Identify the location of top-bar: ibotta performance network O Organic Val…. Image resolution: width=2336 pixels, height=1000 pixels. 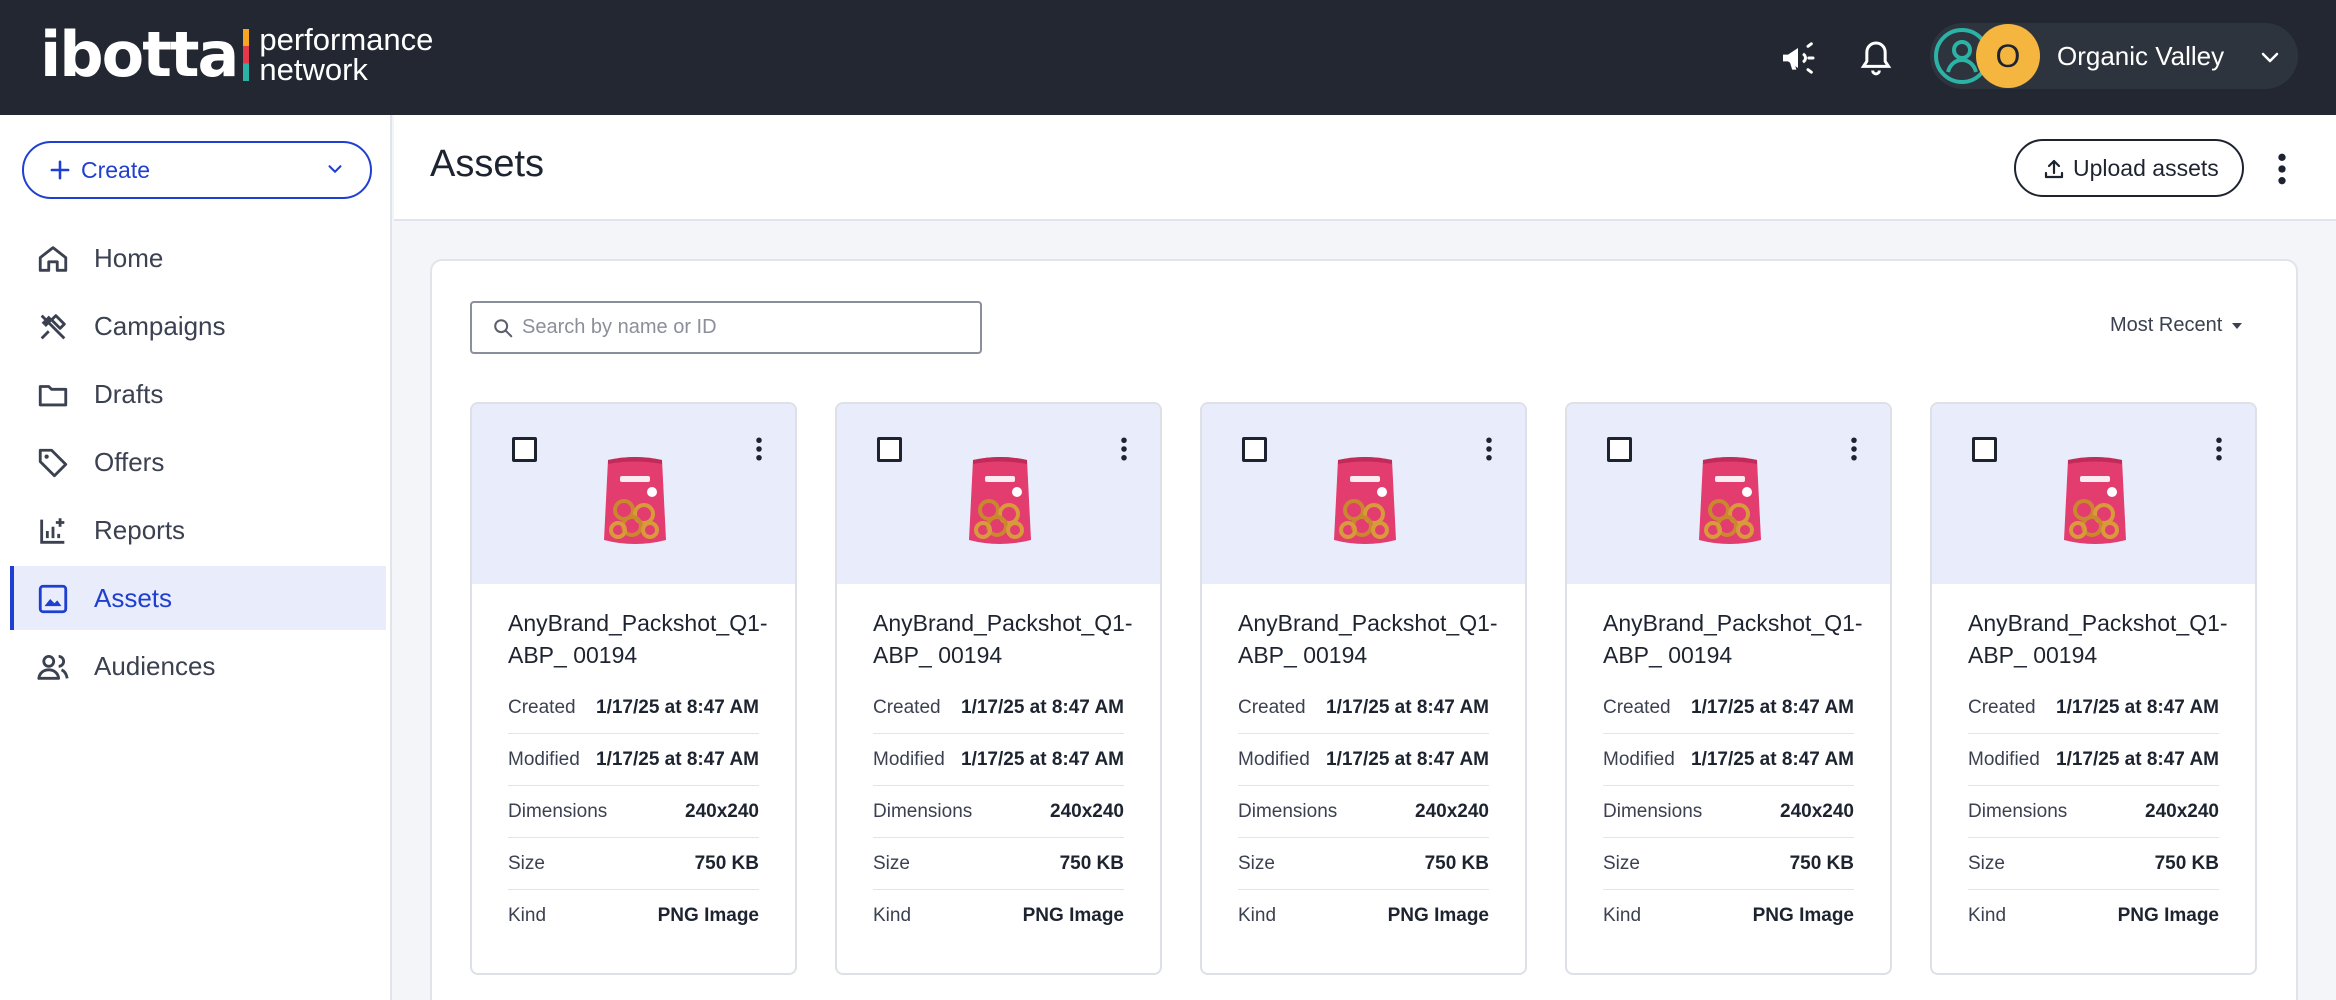
(1168, 57).